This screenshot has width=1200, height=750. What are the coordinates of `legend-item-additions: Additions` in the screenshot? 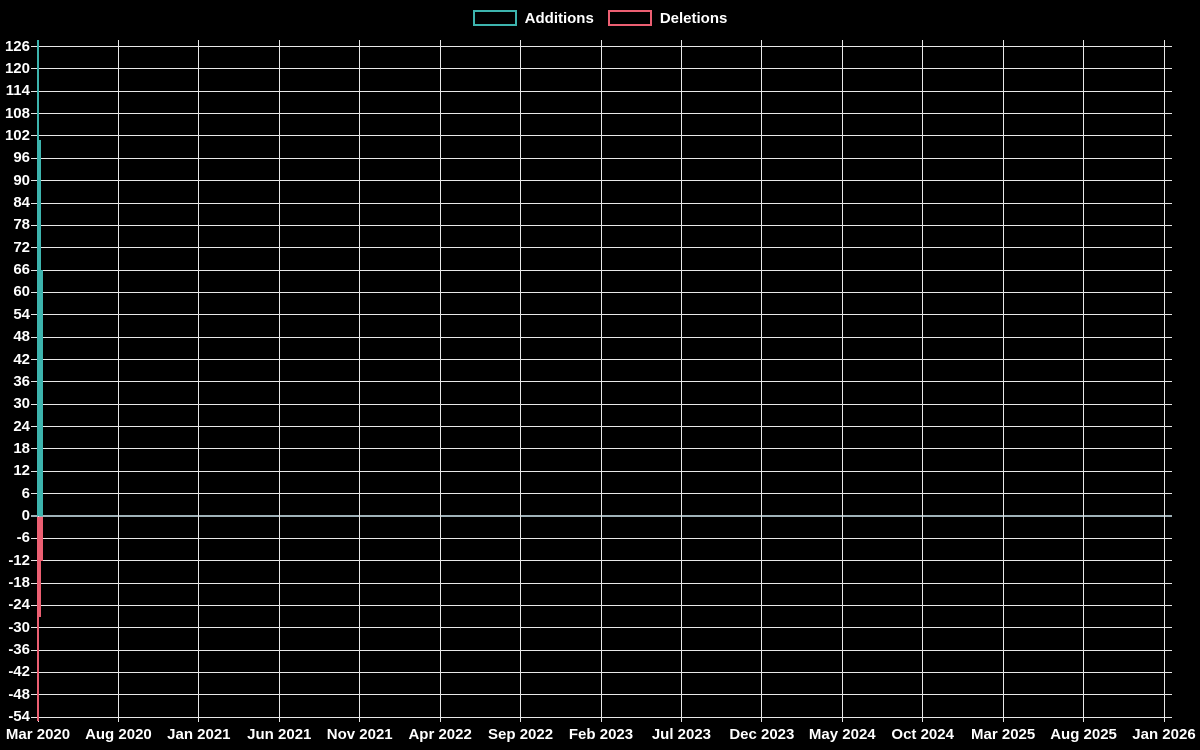 It's located at (533, 18).